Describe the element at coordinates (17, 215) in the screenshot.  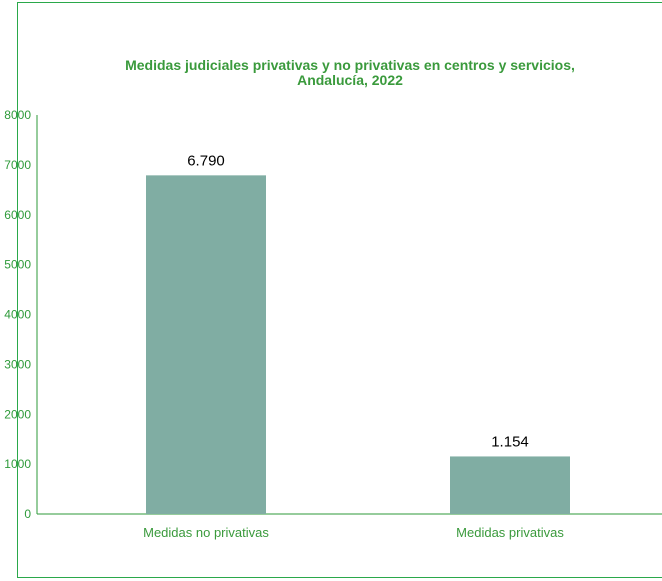
I see `y-tick-label: 6000` at that location.